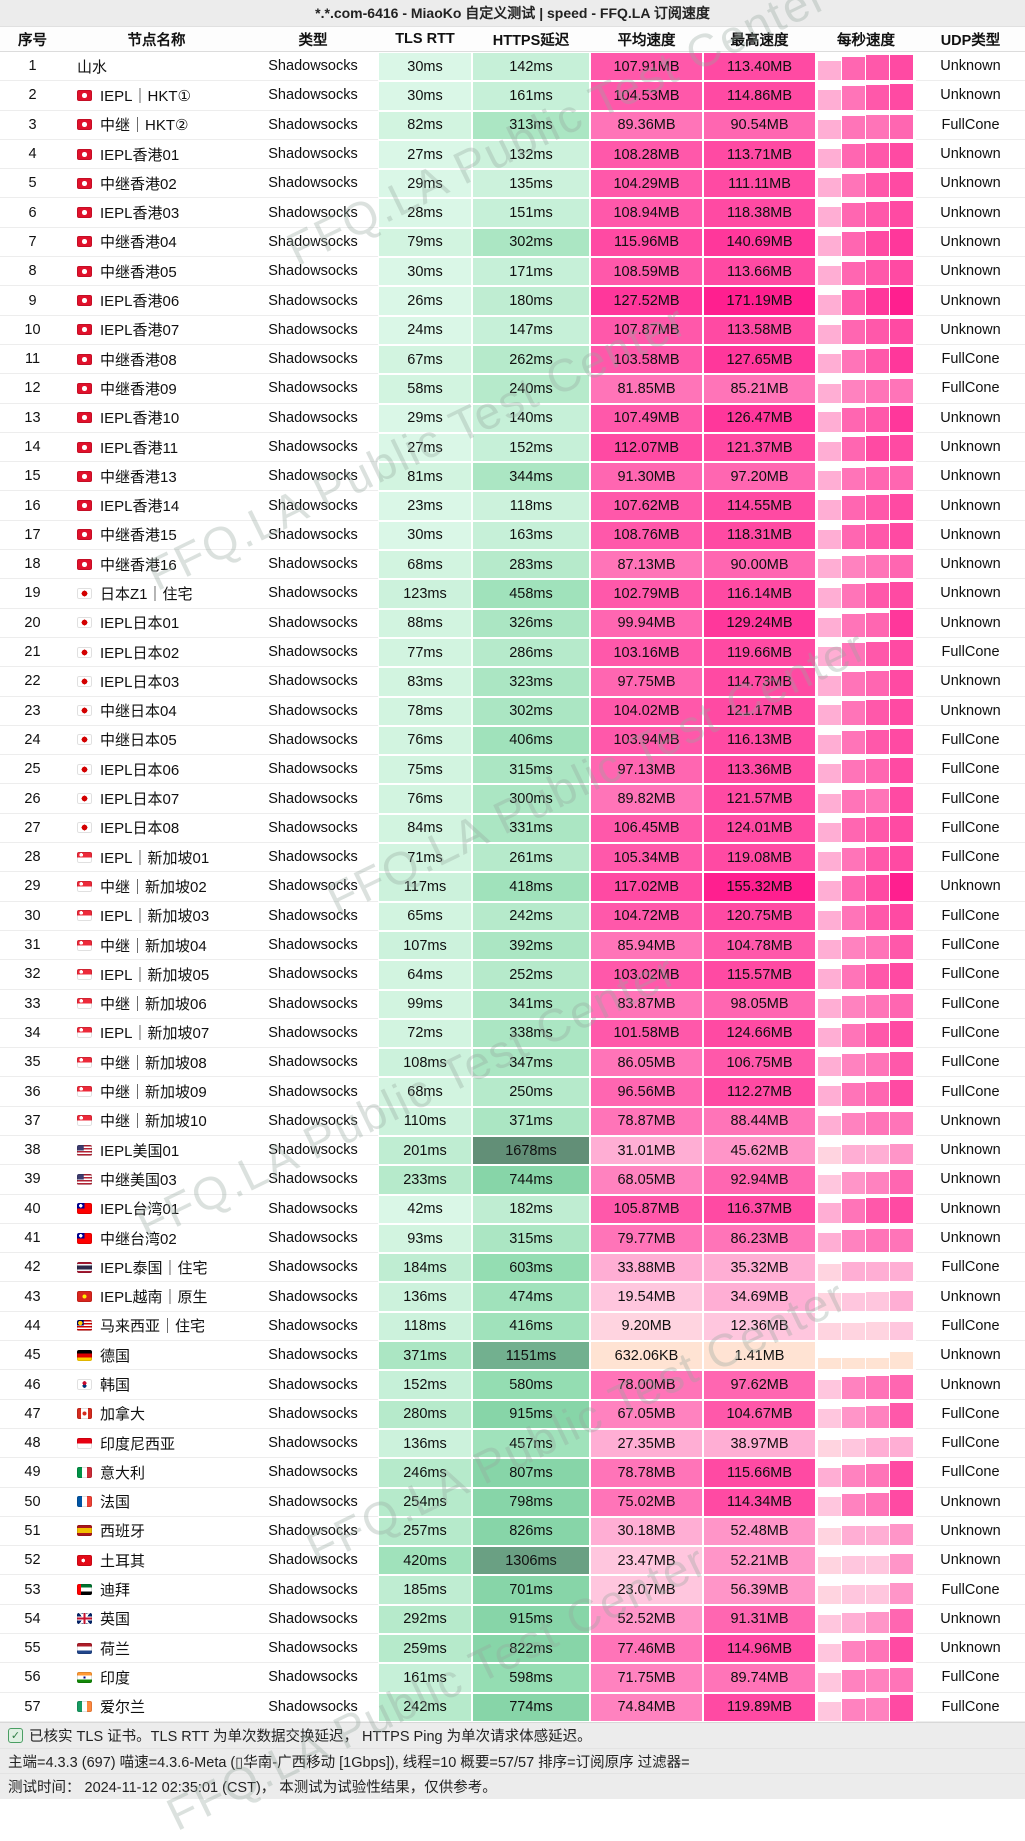  What do you see at coordinates (425, 975) in the screenshot?
I see `tls-rtt-value: 64ms` at bounding box center [425, 975].